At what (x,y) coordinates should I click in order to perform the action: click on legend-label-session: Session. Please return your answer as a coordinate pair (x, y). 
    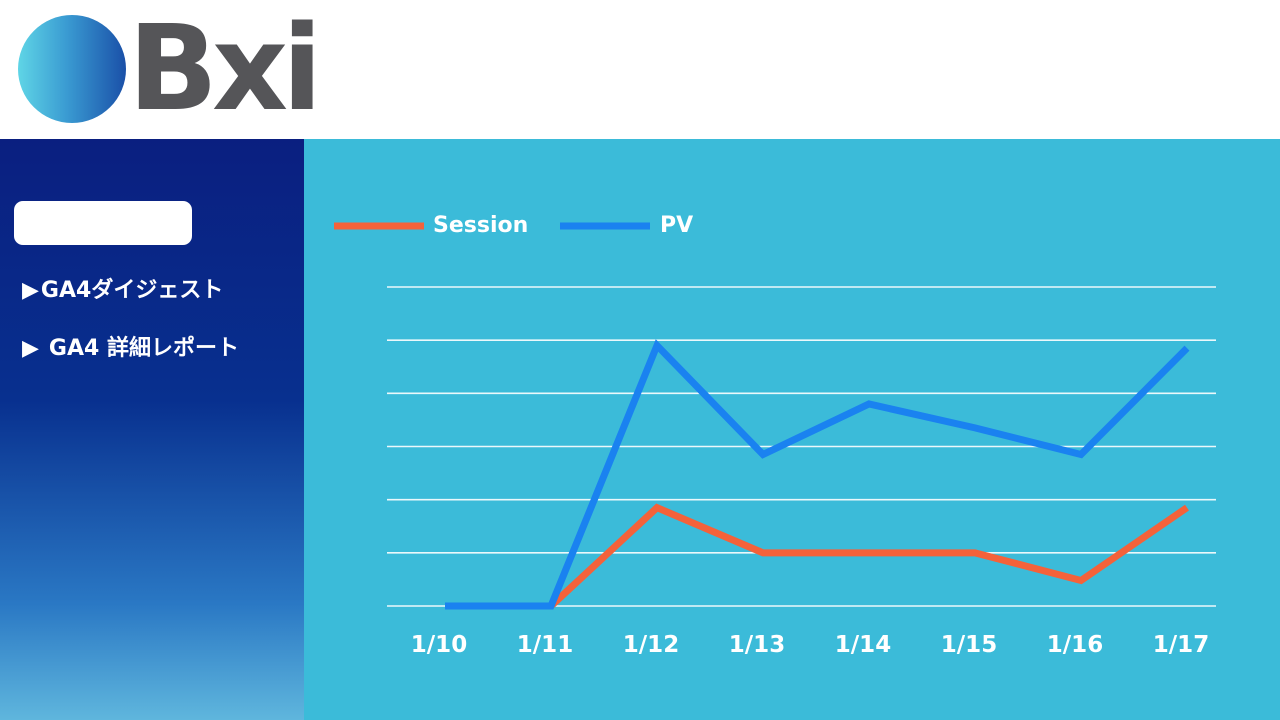
    Looking at the image, I should click on (480, 225).